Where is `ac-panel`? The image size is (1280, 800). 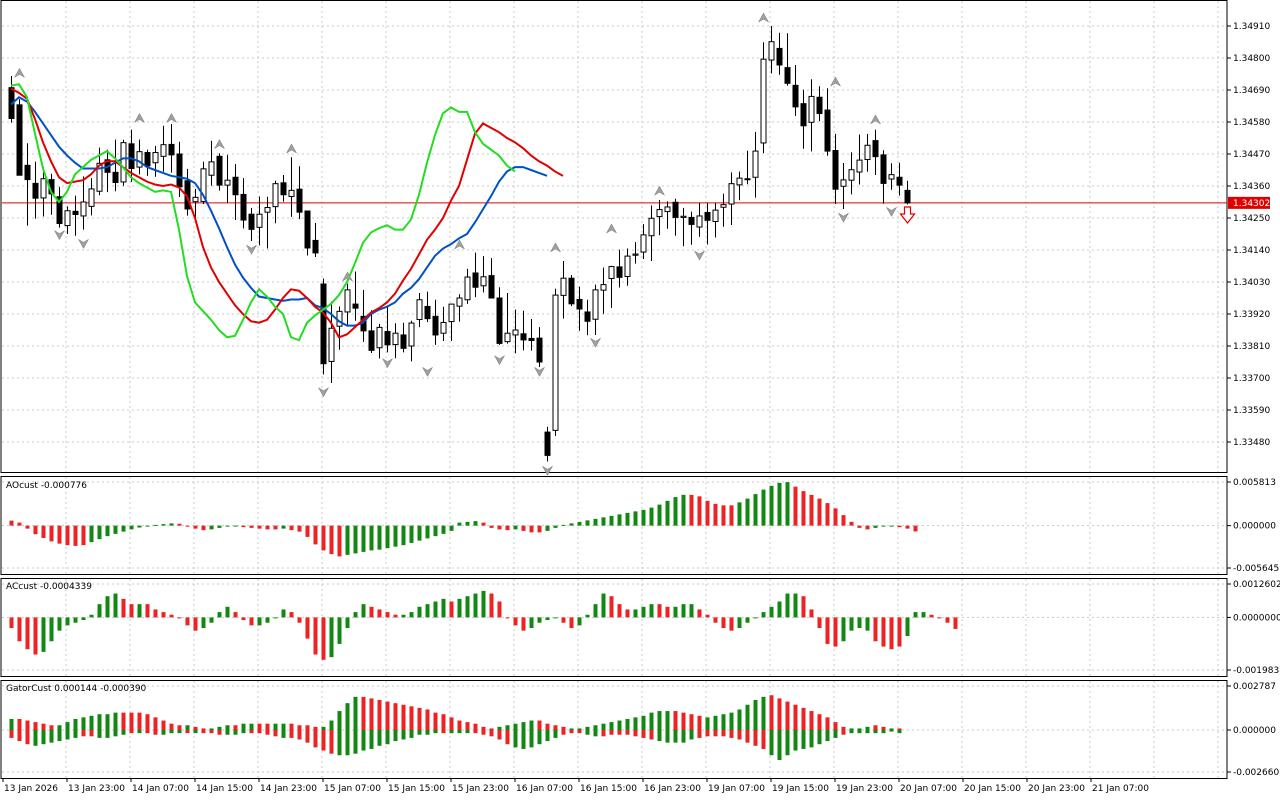
ac-panel is located at coordinates (483, 625).